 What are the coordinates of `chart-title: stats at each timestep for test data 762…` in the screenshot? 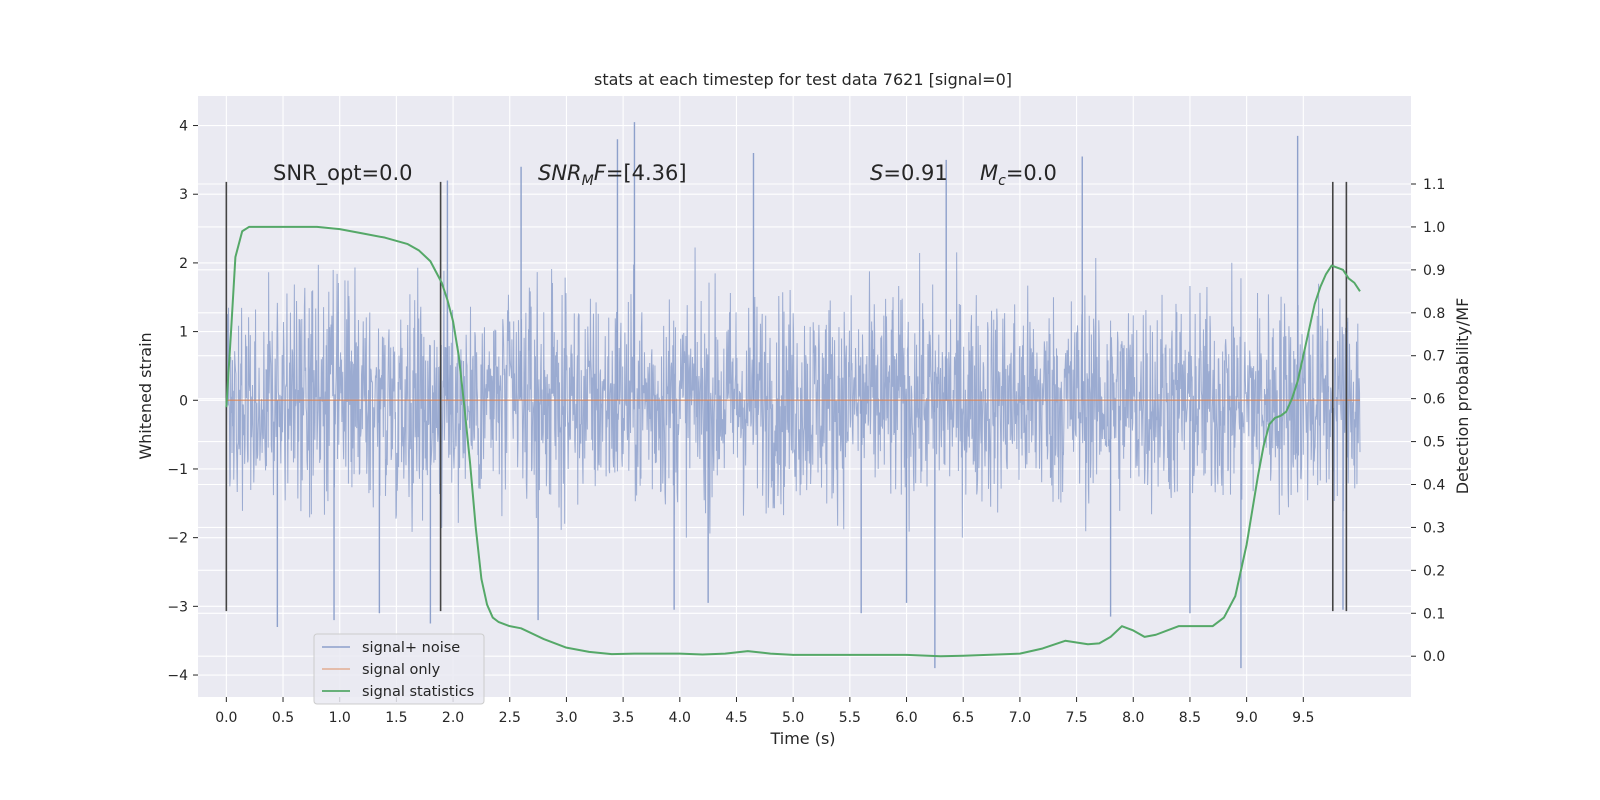 It's located at (803, 79).